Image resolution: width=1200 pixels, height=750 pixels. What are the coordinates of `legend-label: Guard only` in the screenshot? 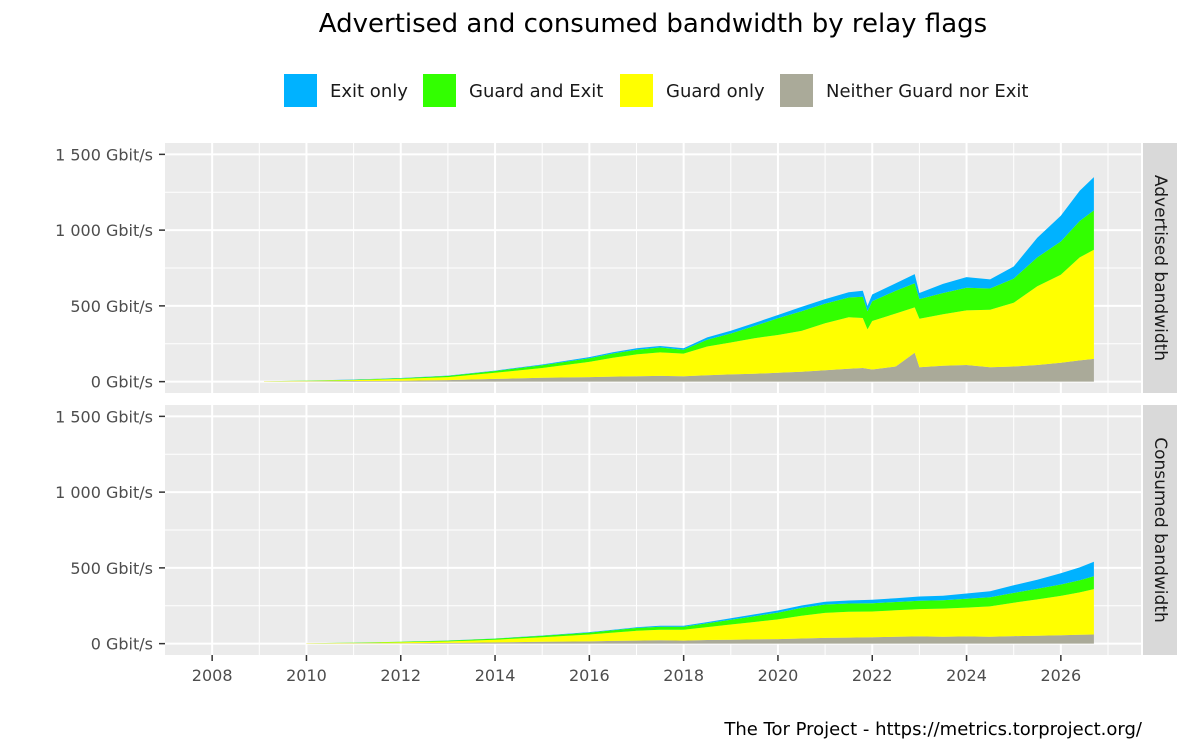 It's located at (715, 91).